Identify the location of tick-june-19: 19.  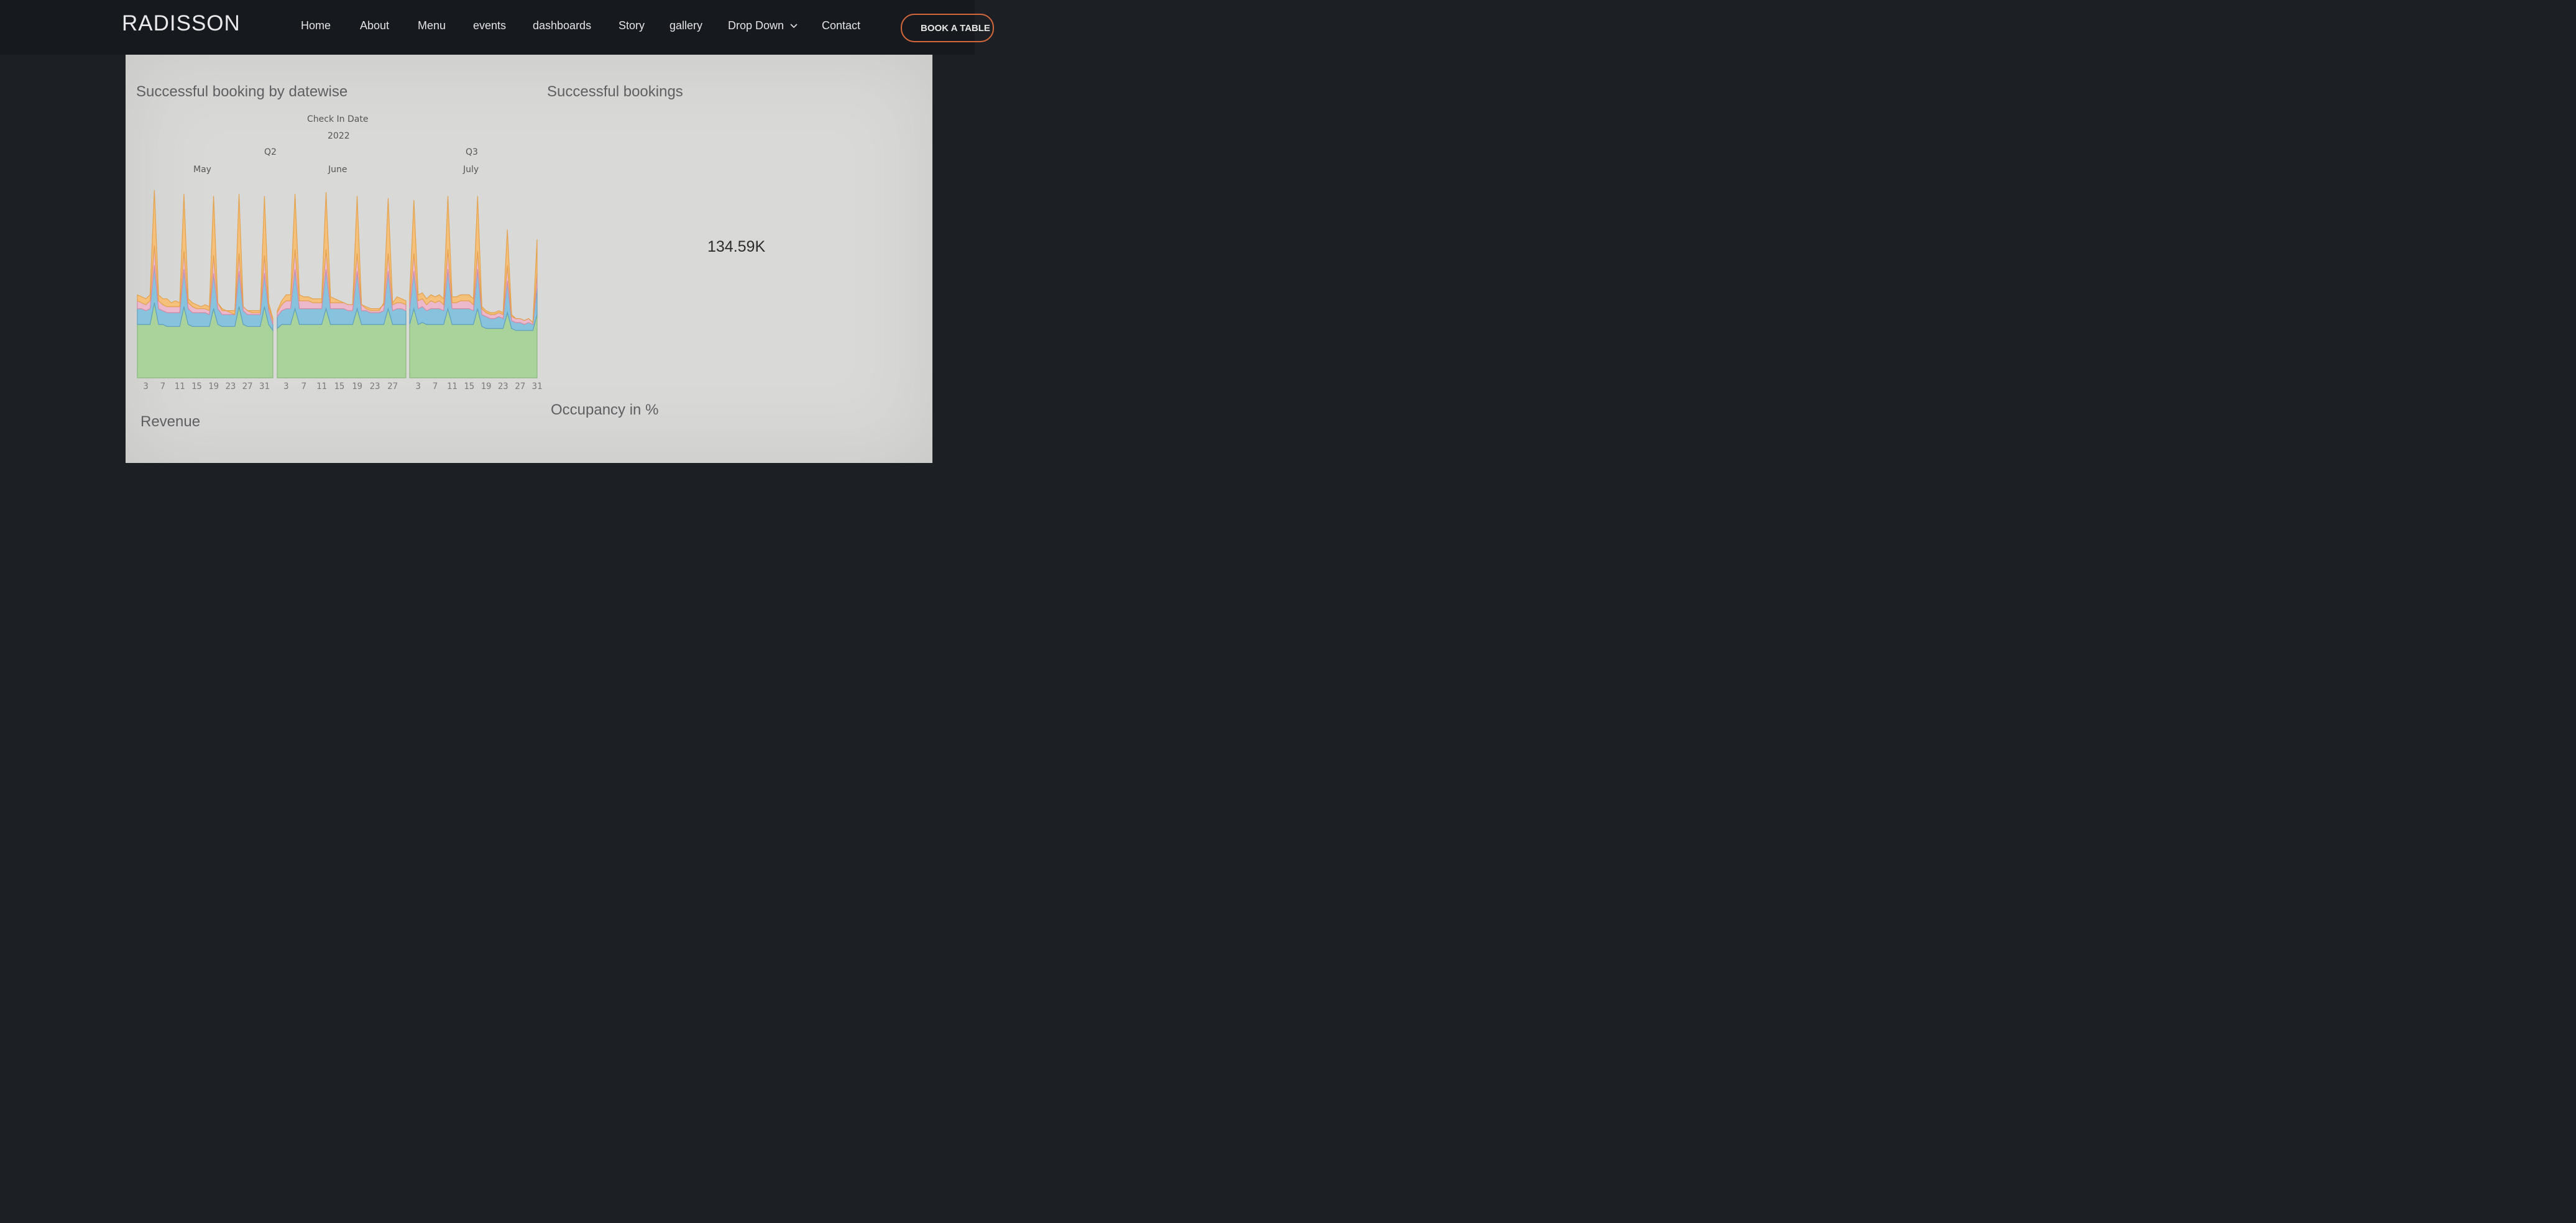
(357, 387).